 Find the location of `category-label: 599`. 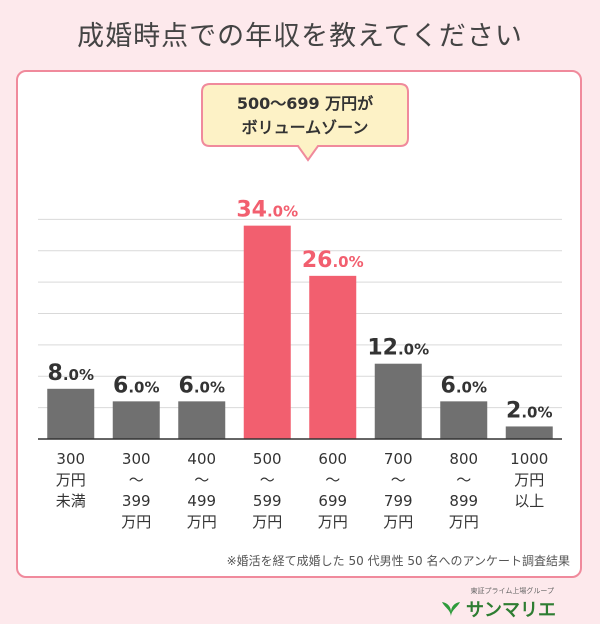

category-label: 599 is located at coordinates (267, 501).